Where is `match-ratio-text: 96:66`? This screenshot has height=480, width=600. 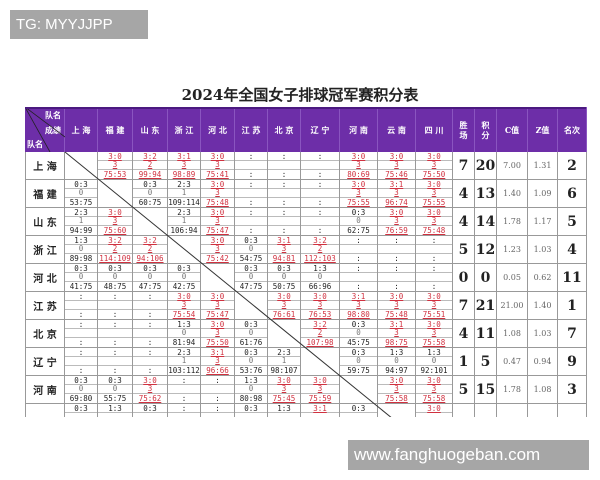 match-ratio-text: 96:66 is located at coordinates (217, 370).